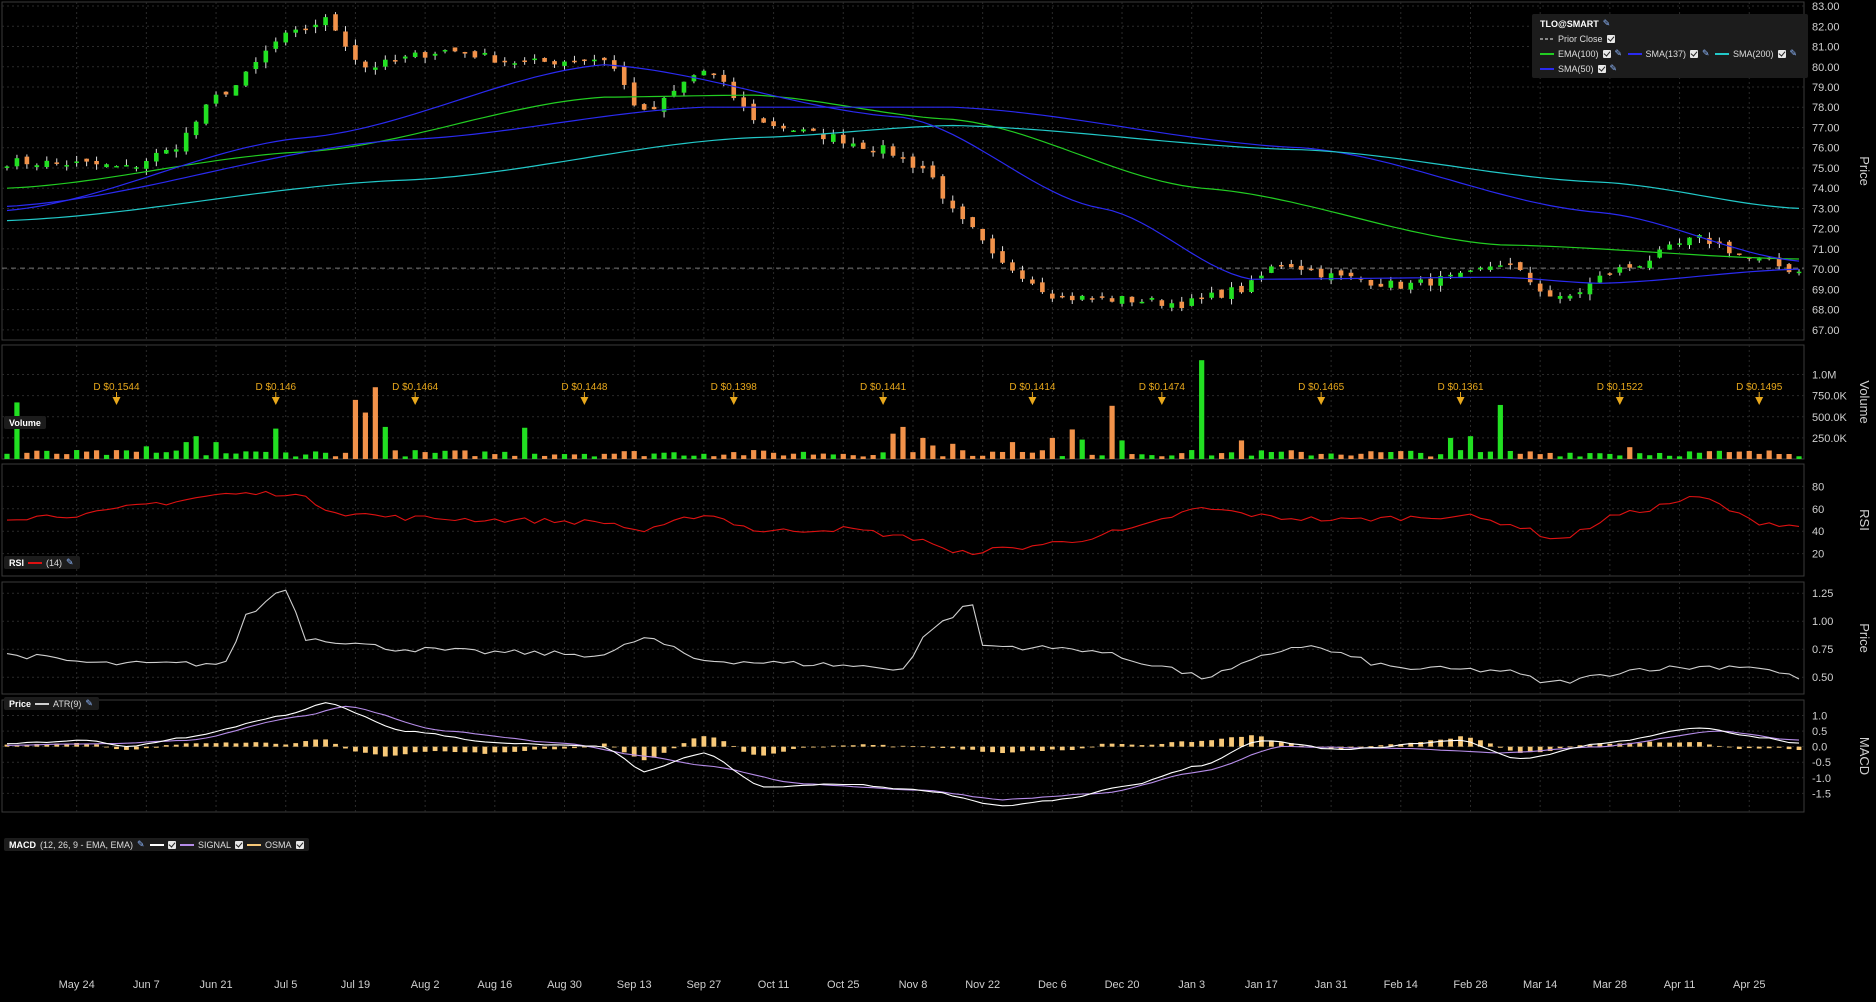 The width and height of the screenshot is (1876, 1002). Describe the element at coordinates (1610, 38) in the screenshot. I see `prior-close-checkbox` at that location.